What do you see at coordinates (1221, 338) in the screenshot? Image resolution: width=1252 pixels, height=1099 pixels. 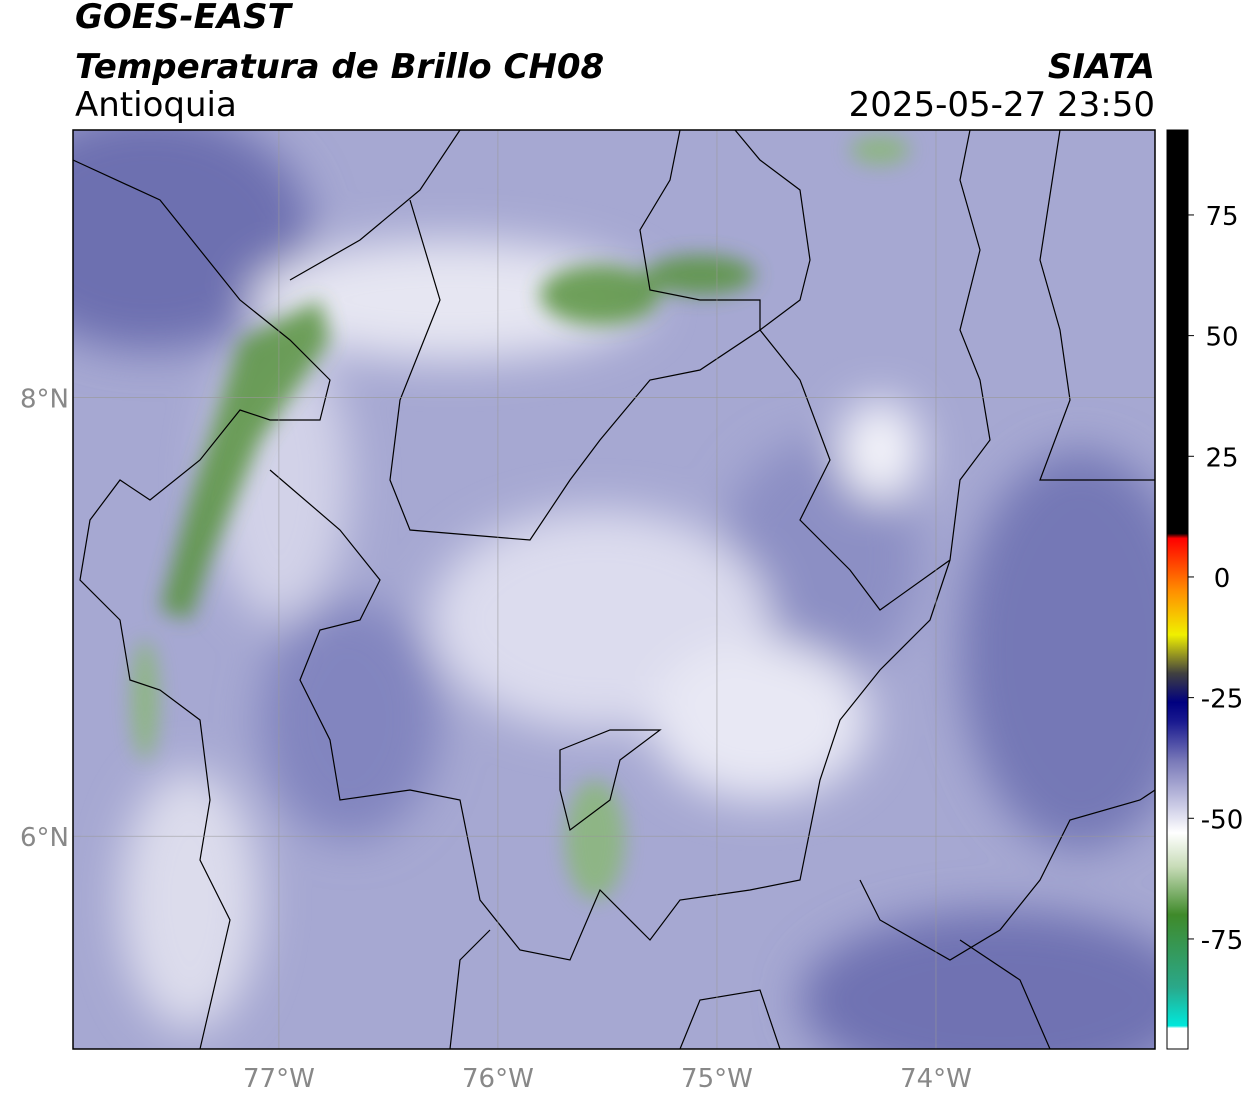 I see `colorbar-tick-label: 50` at bounding box center [1221, 338].